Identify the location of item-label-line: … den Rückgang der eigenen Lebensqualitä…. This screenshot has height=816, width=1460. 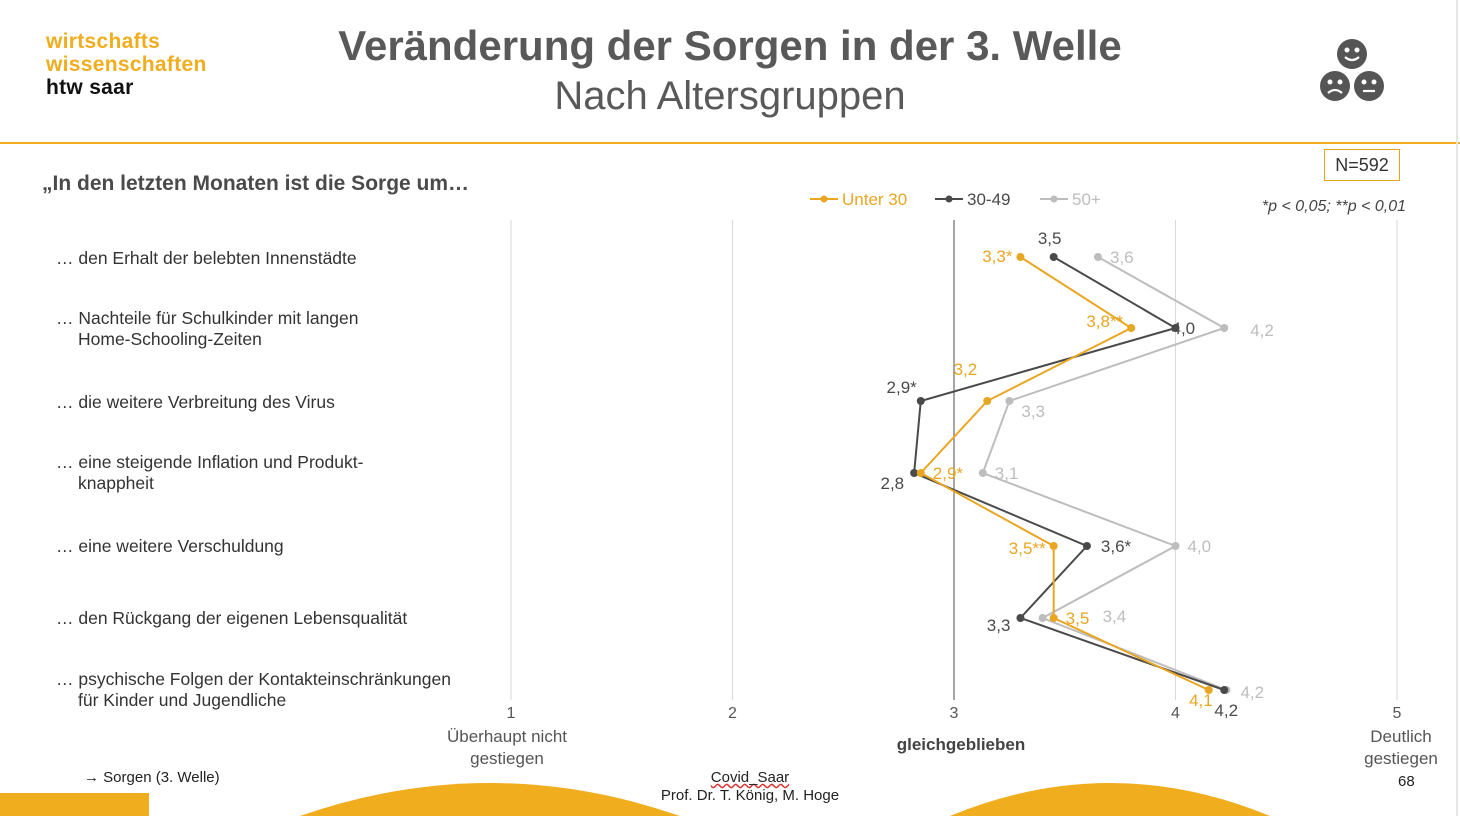
(232, 618).